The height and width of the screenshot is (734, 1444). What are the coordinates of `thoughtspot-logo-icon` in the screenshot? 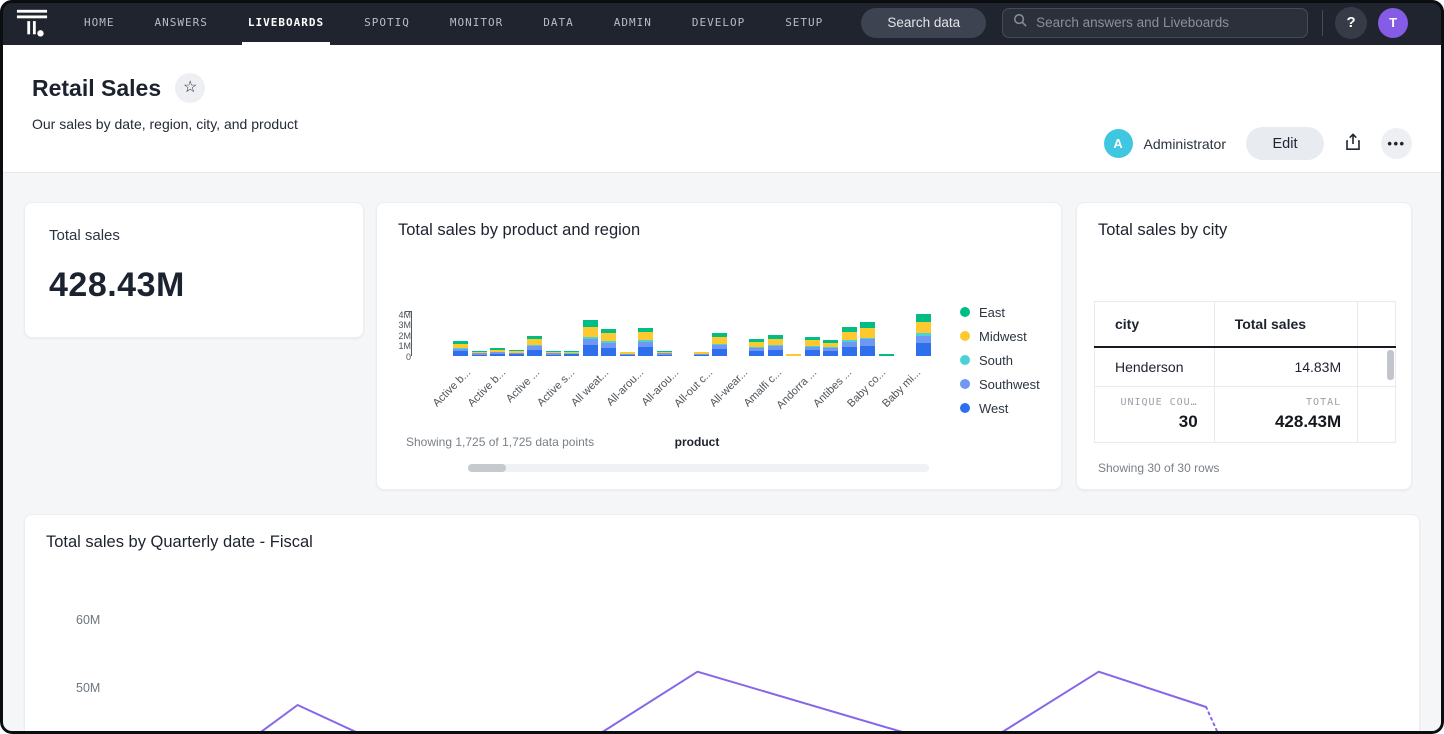 It's located at (32, 23).